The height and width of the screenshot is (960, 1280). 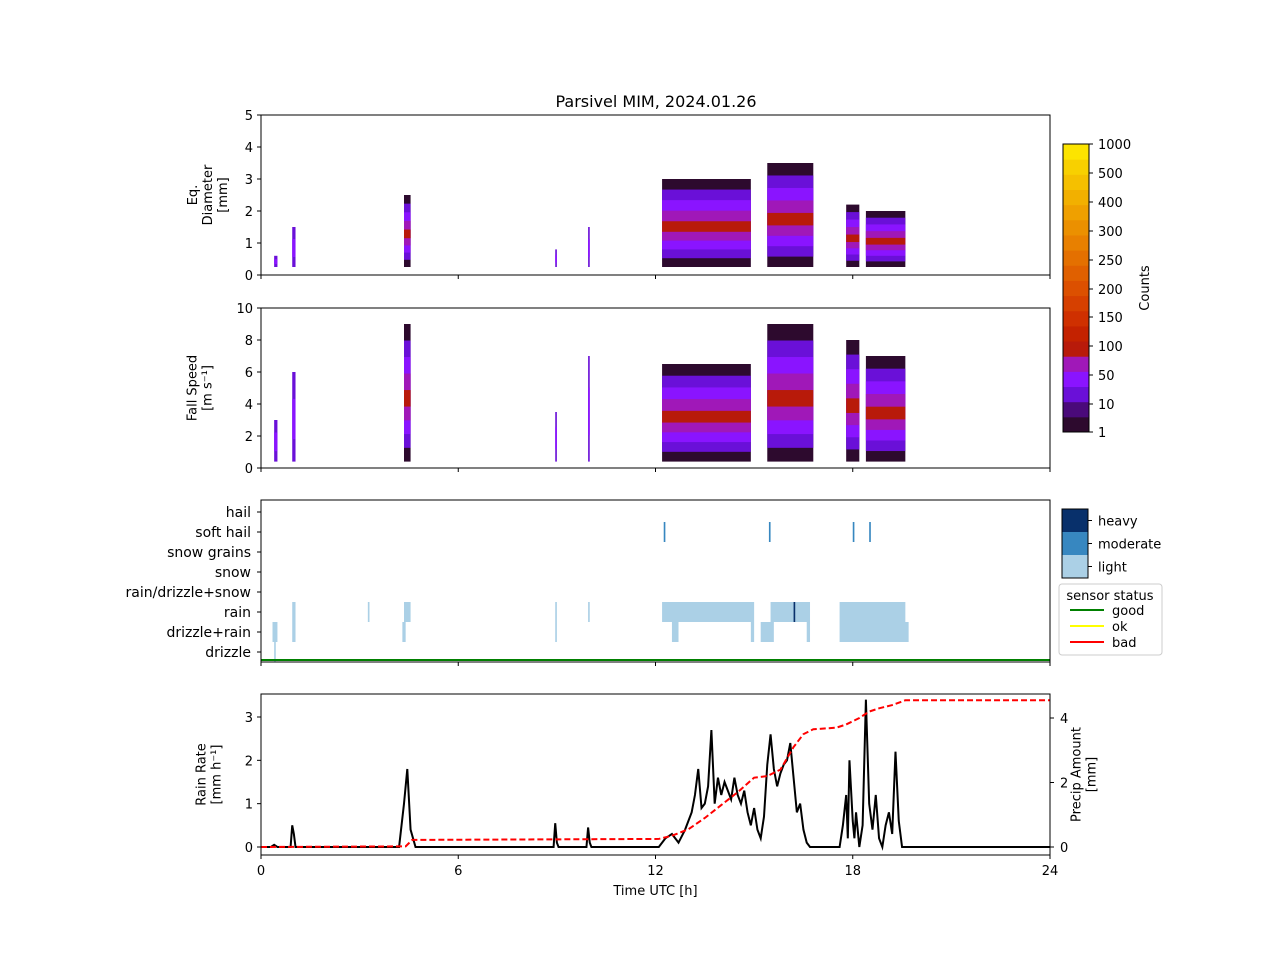 I want to click on category-label: snow grains, so click(x=209, y=553).